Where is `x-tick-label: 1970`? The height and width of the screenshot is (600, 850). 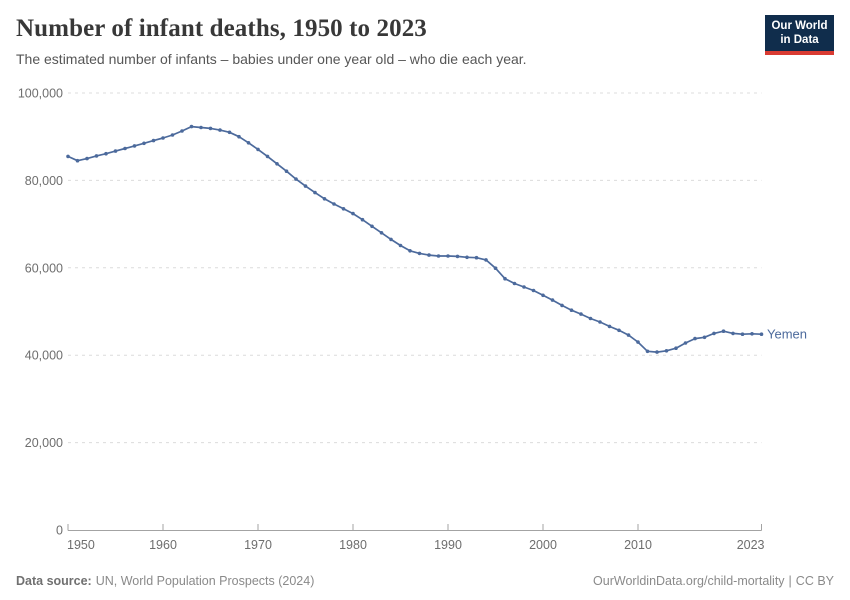
x-tick-label: 1970 is located at coordinates (258, 545).